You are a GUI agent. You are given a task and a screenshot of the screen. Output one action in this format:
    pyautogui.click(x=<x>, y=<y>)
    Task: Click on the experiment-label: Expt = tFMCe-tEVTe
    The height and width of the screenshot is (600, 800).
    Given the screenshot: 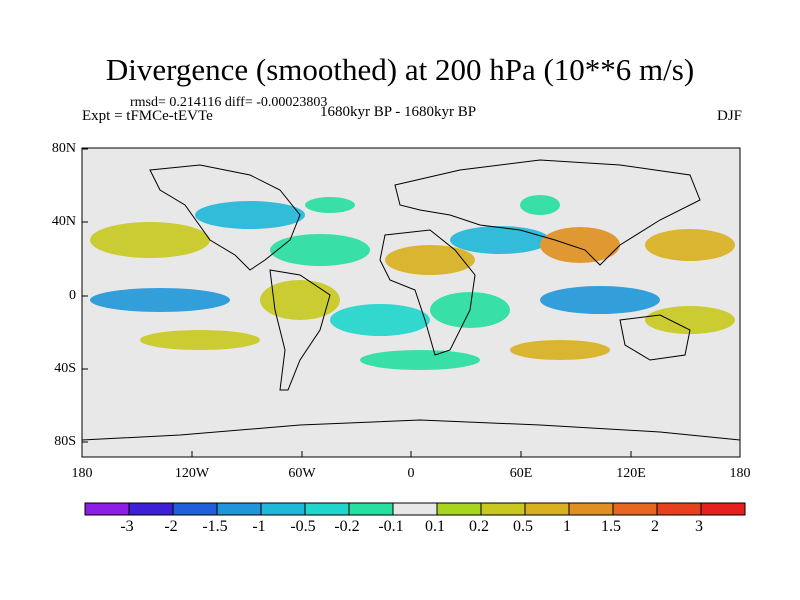 What is the action you would take?
    pyautogui.click(x=147, y=116)
    